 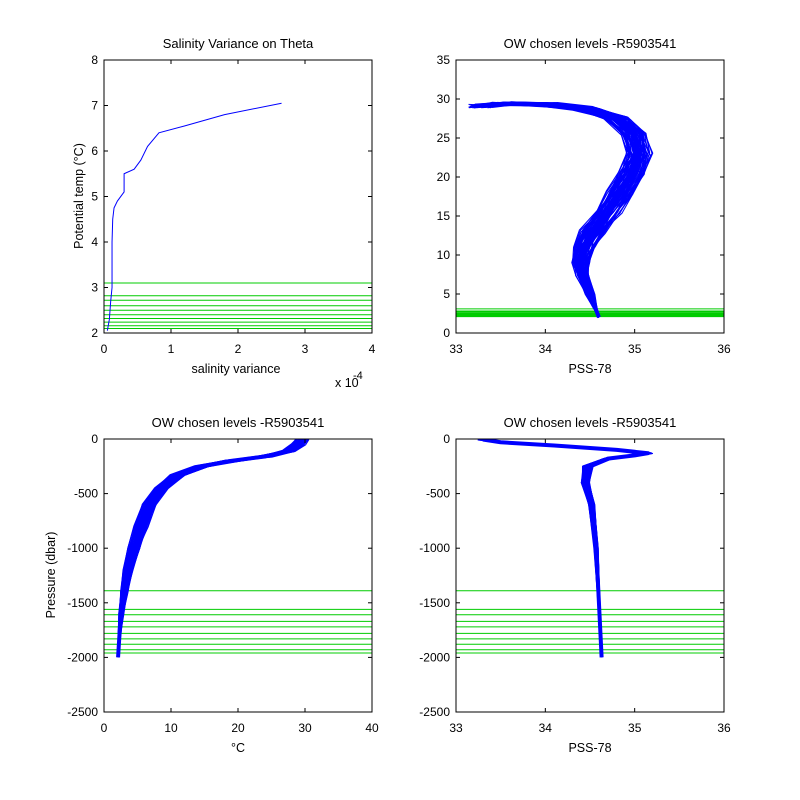 I want to click on y-tick-labels: 0 5 10 15 20 25 30 35, so click(x=444, y=196).